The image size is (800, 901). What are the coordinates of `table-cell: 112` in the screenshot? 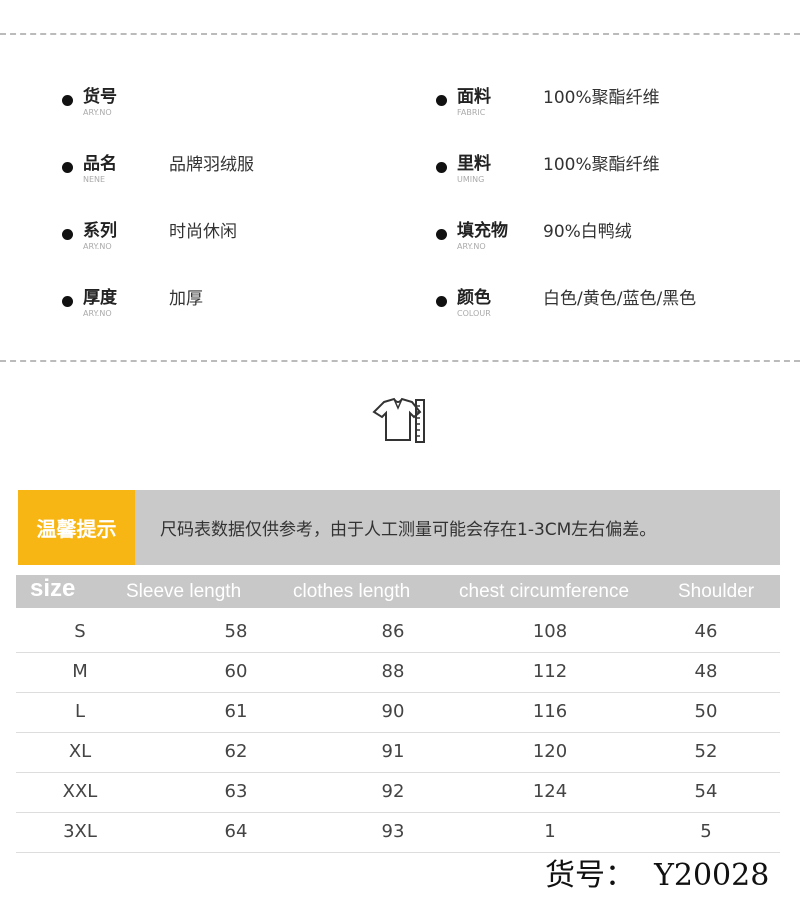 It's located at (550, 671).